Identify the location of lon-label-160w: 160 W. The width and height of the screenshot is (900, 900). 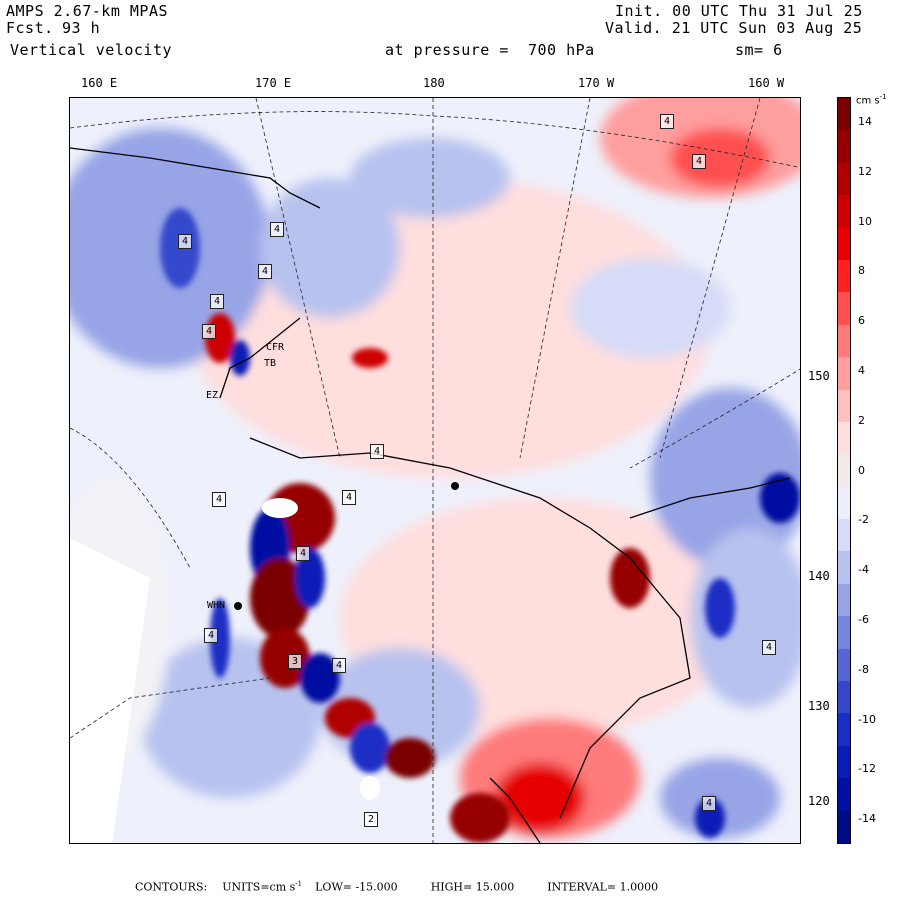
(766, 83).